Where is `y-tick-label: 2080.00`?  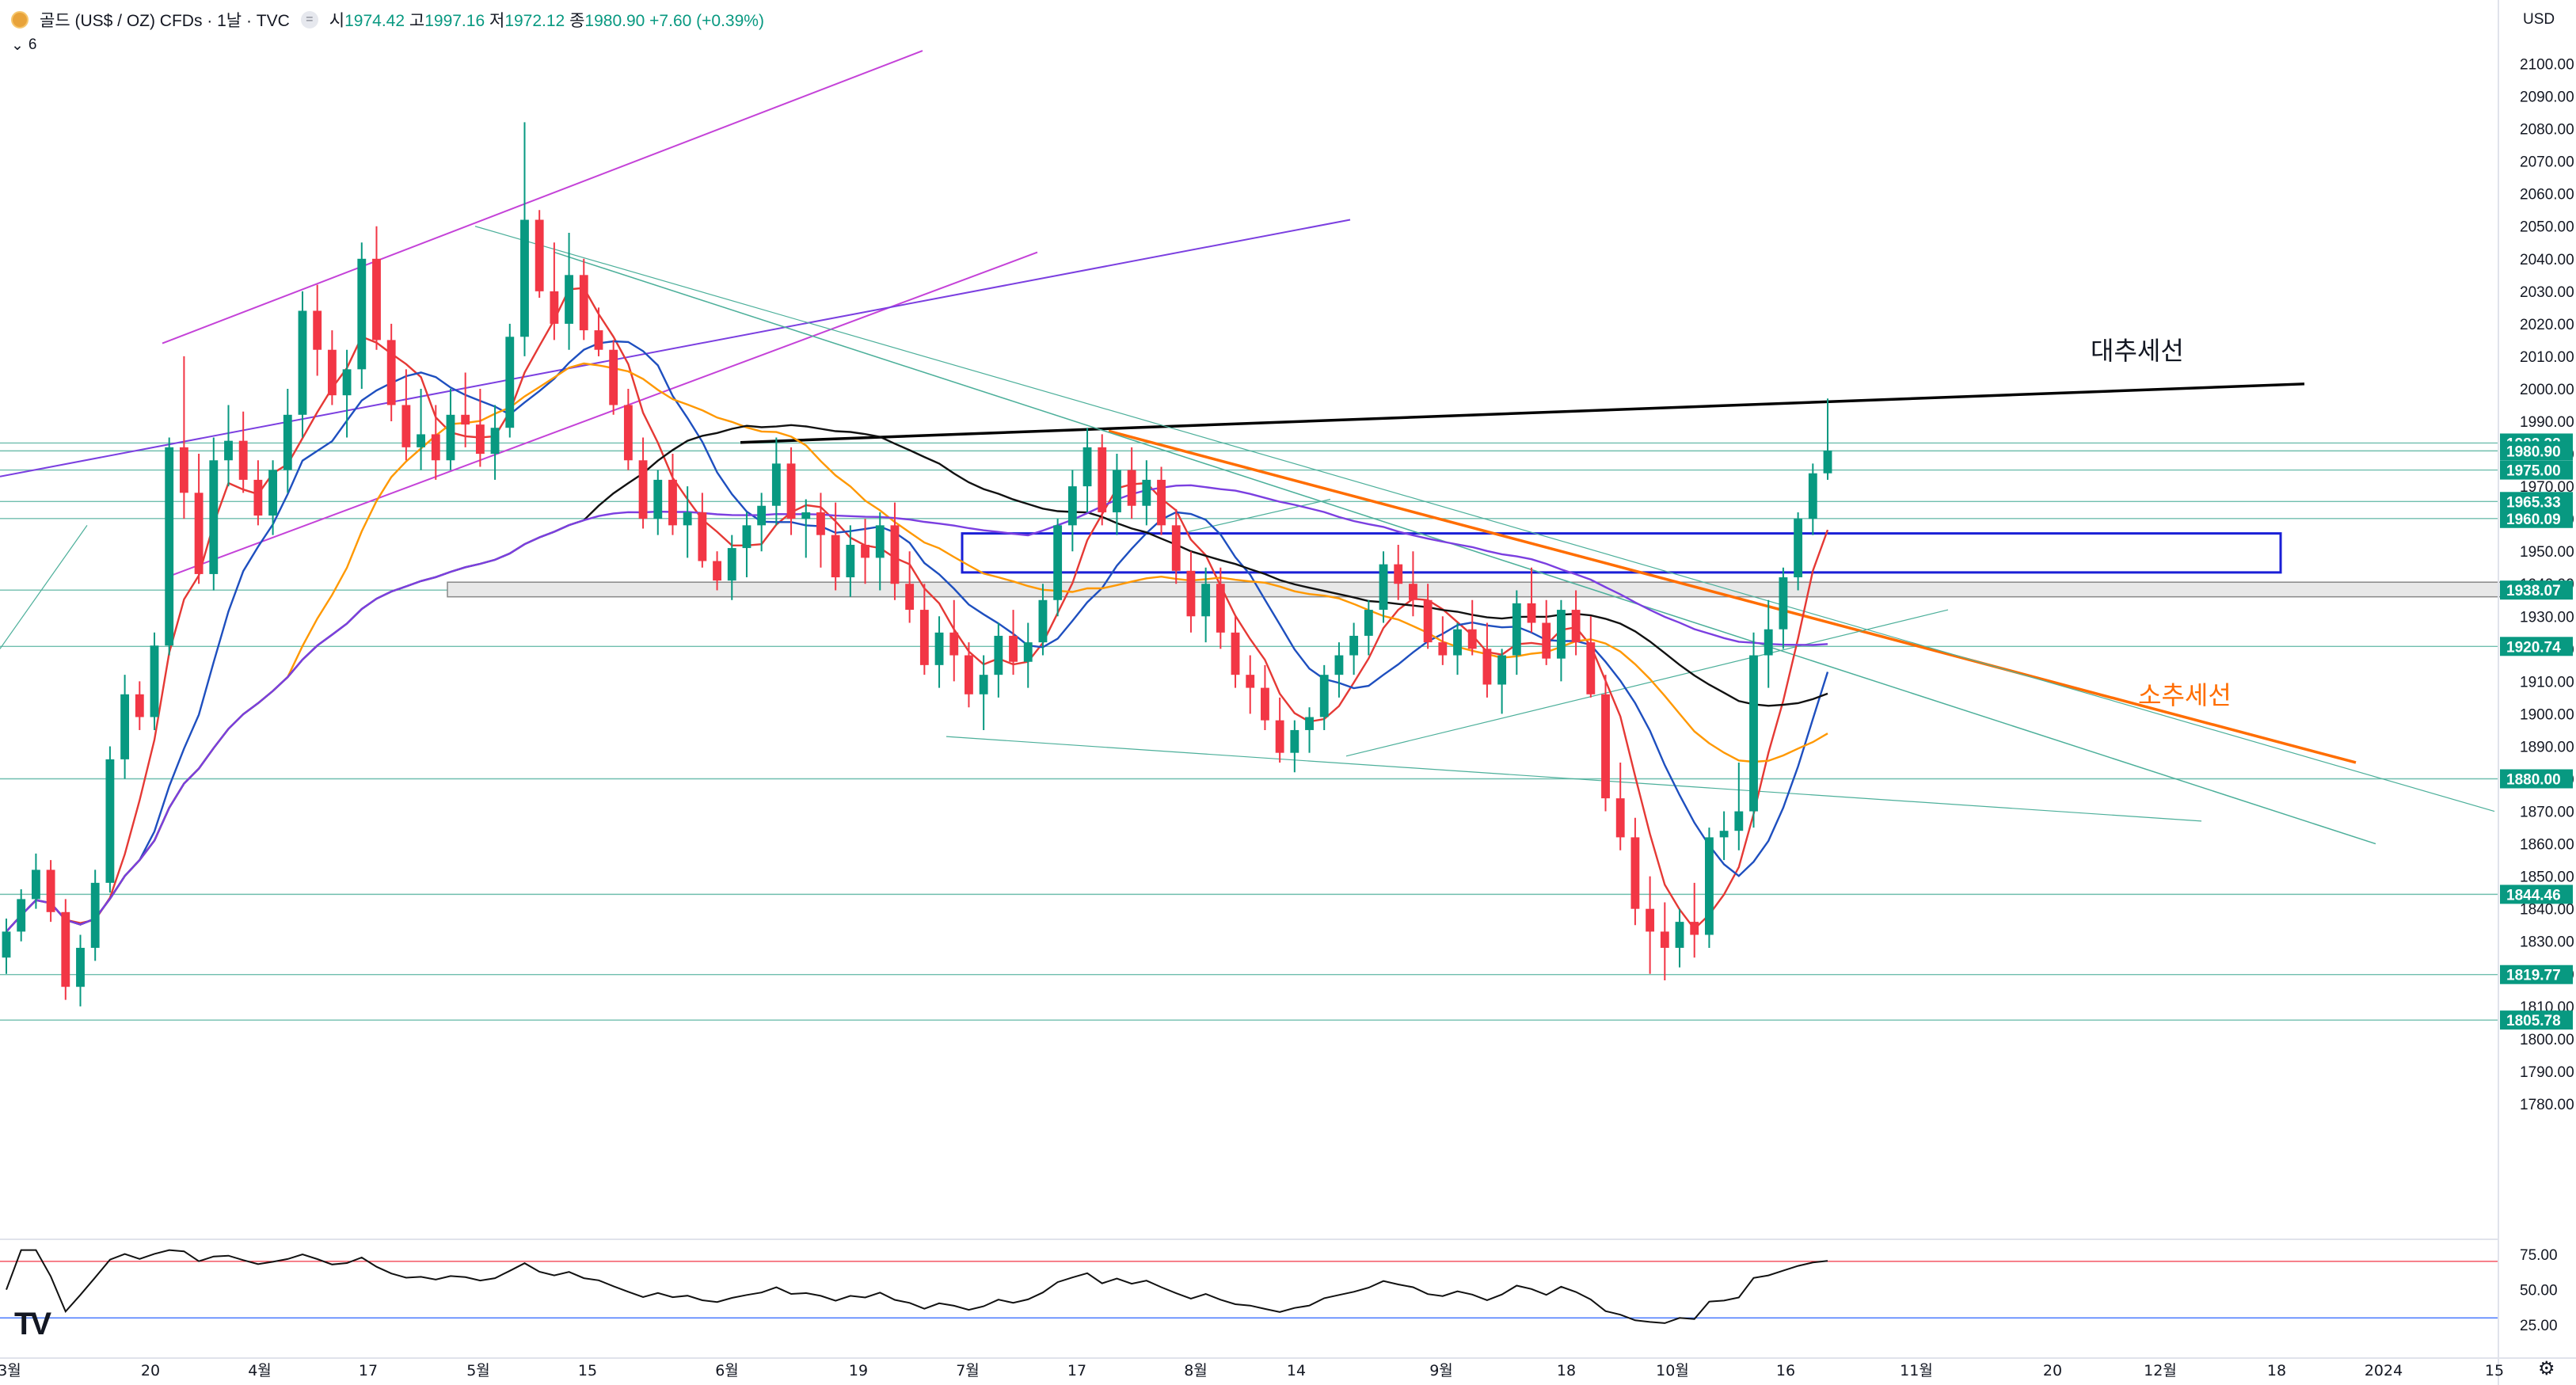
y-tick-label: 2080.00 is located at coordinates (2547, 130).